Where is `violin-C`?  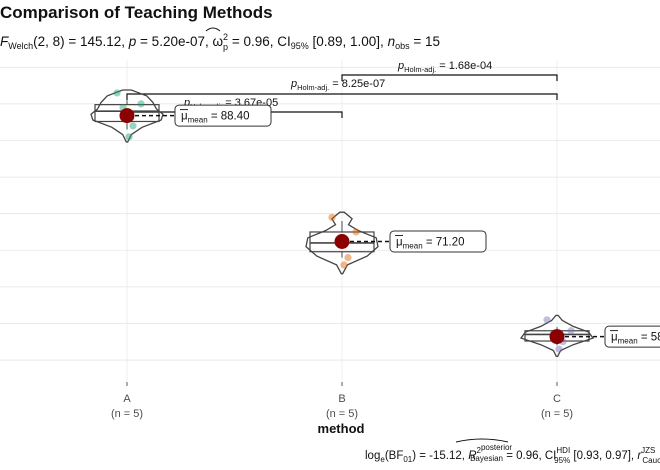 violin-C is located at coordinates (557, 336).